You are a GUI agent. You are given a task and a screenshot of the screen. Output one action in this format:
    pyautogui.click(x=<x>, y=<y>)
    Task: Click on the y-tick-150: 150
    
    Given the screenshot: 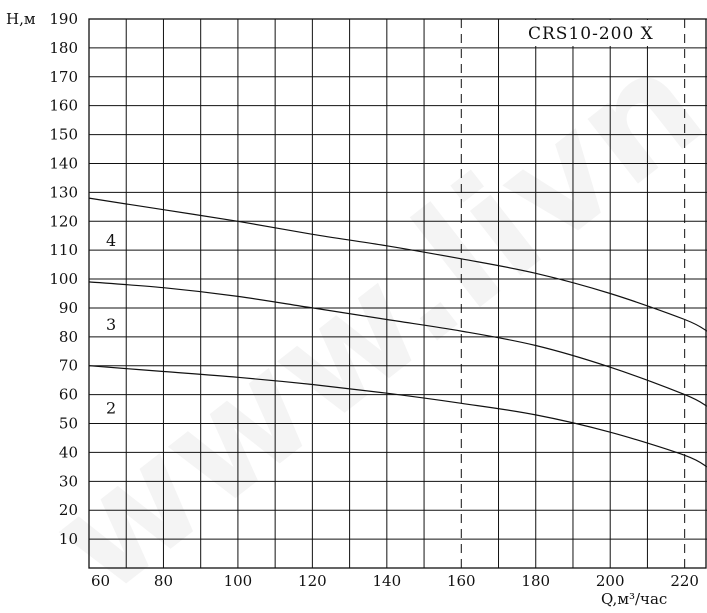 What is the action you would take?
    pyautogui.click(x=63, y=135)
    